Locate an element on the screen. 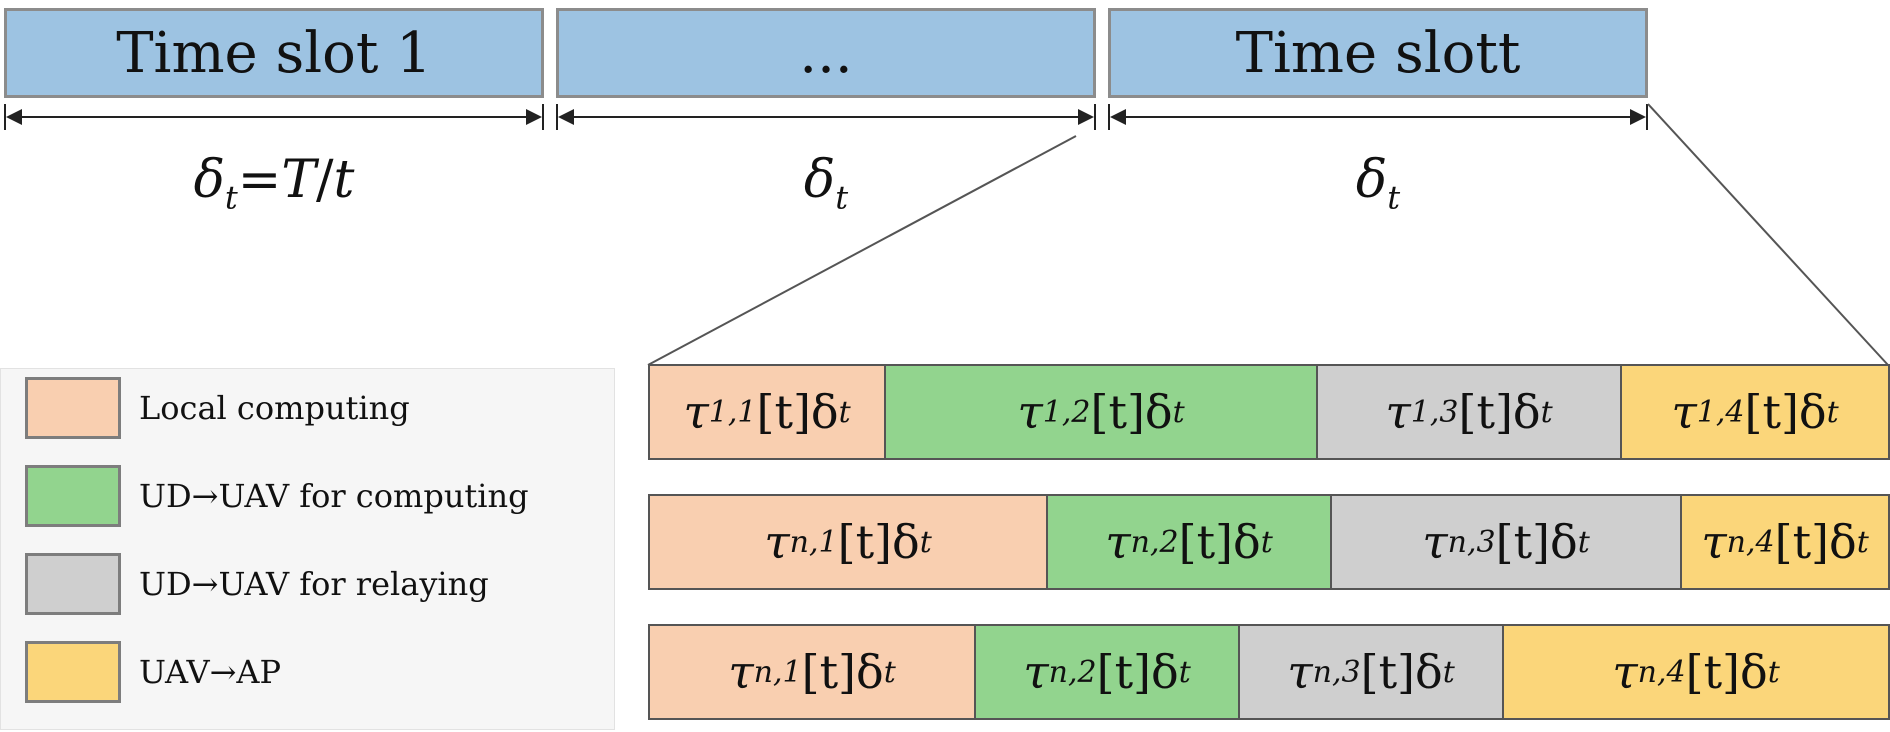 This screenshot has height=732, width=1890. legend-item-uav-ap: UAV→AP is located at coordinates (153, 672).